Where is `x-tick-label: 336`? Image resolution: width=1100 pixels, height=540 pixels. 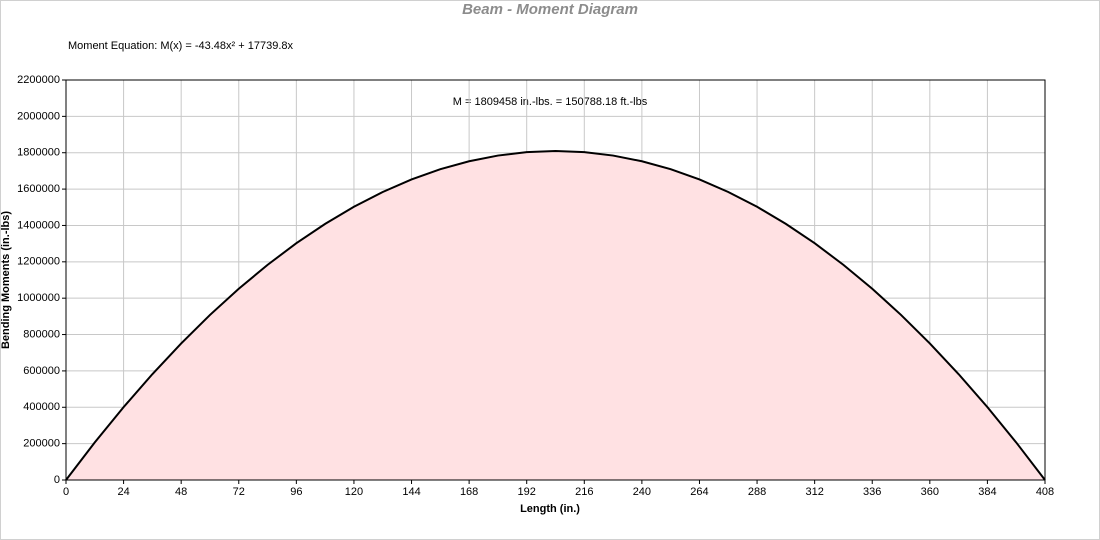
x-tick-label: 336 is located at coordinates (872, 492).